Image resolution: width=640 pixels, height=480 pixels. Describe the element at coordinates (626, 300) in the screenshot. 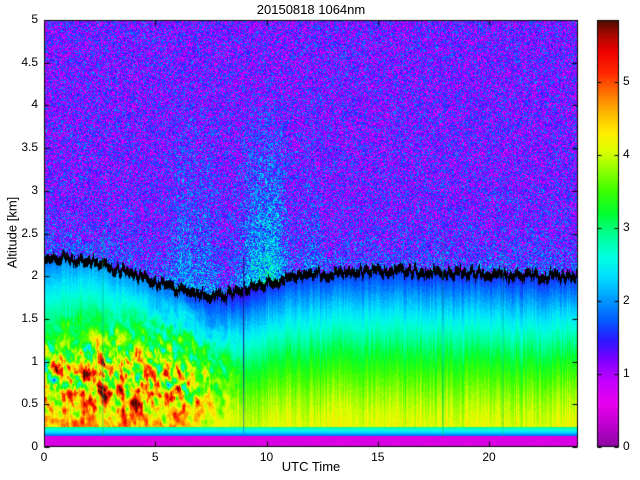

I see `colorbar-tick-2: 2` at that location.